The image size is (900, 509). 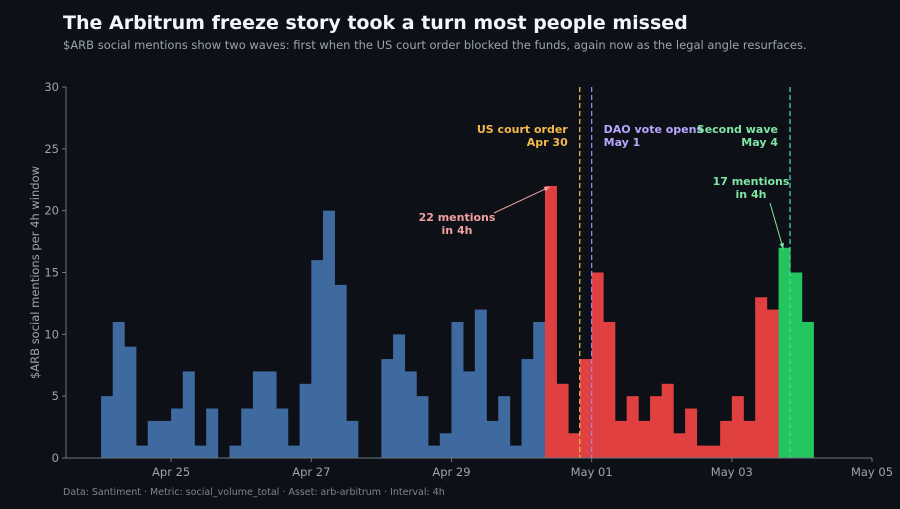 What do you see at coordinates (171, 472) in the screenshot?
I see `x-tick-label: Apr 25` at bounding box center [171, 472].